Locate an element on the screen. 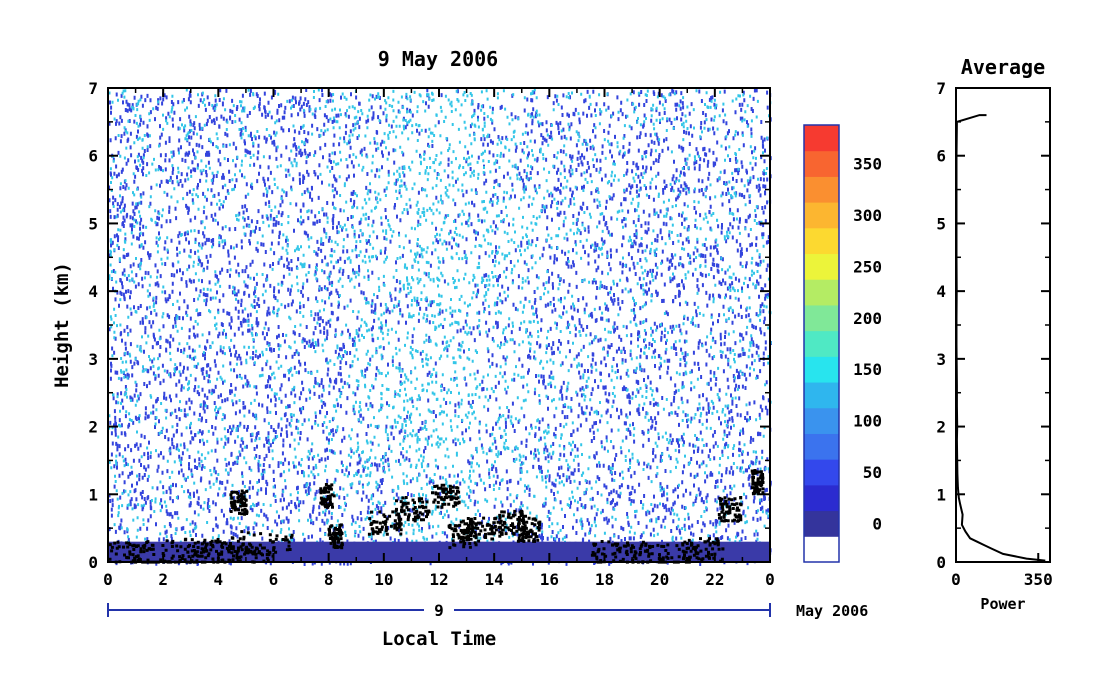  x-tick-label: 18 is located at coordinates (604, 579).